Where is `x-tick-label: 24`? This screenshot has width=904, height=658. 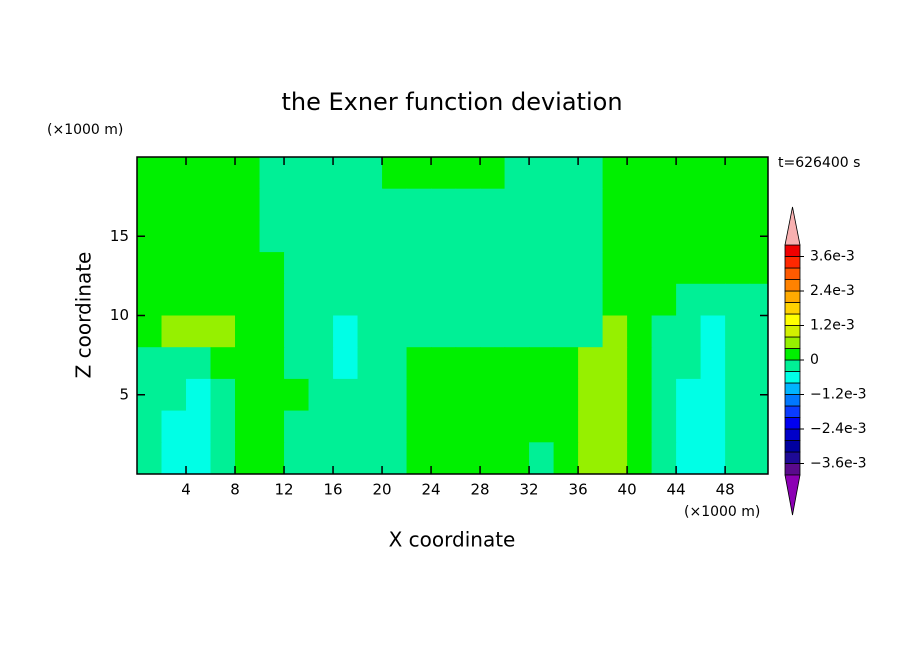
x-tick-label: 24 is located at coordinates (431, 490).